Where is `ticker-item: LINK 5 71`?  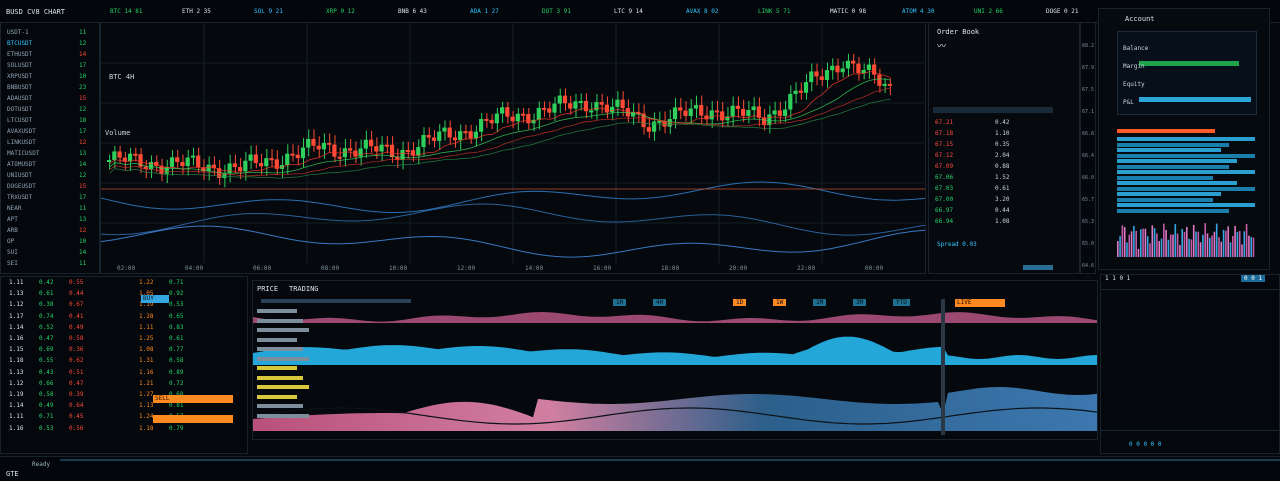 ticker-item: LINK 5 71 is located at coordinates (774, 11).